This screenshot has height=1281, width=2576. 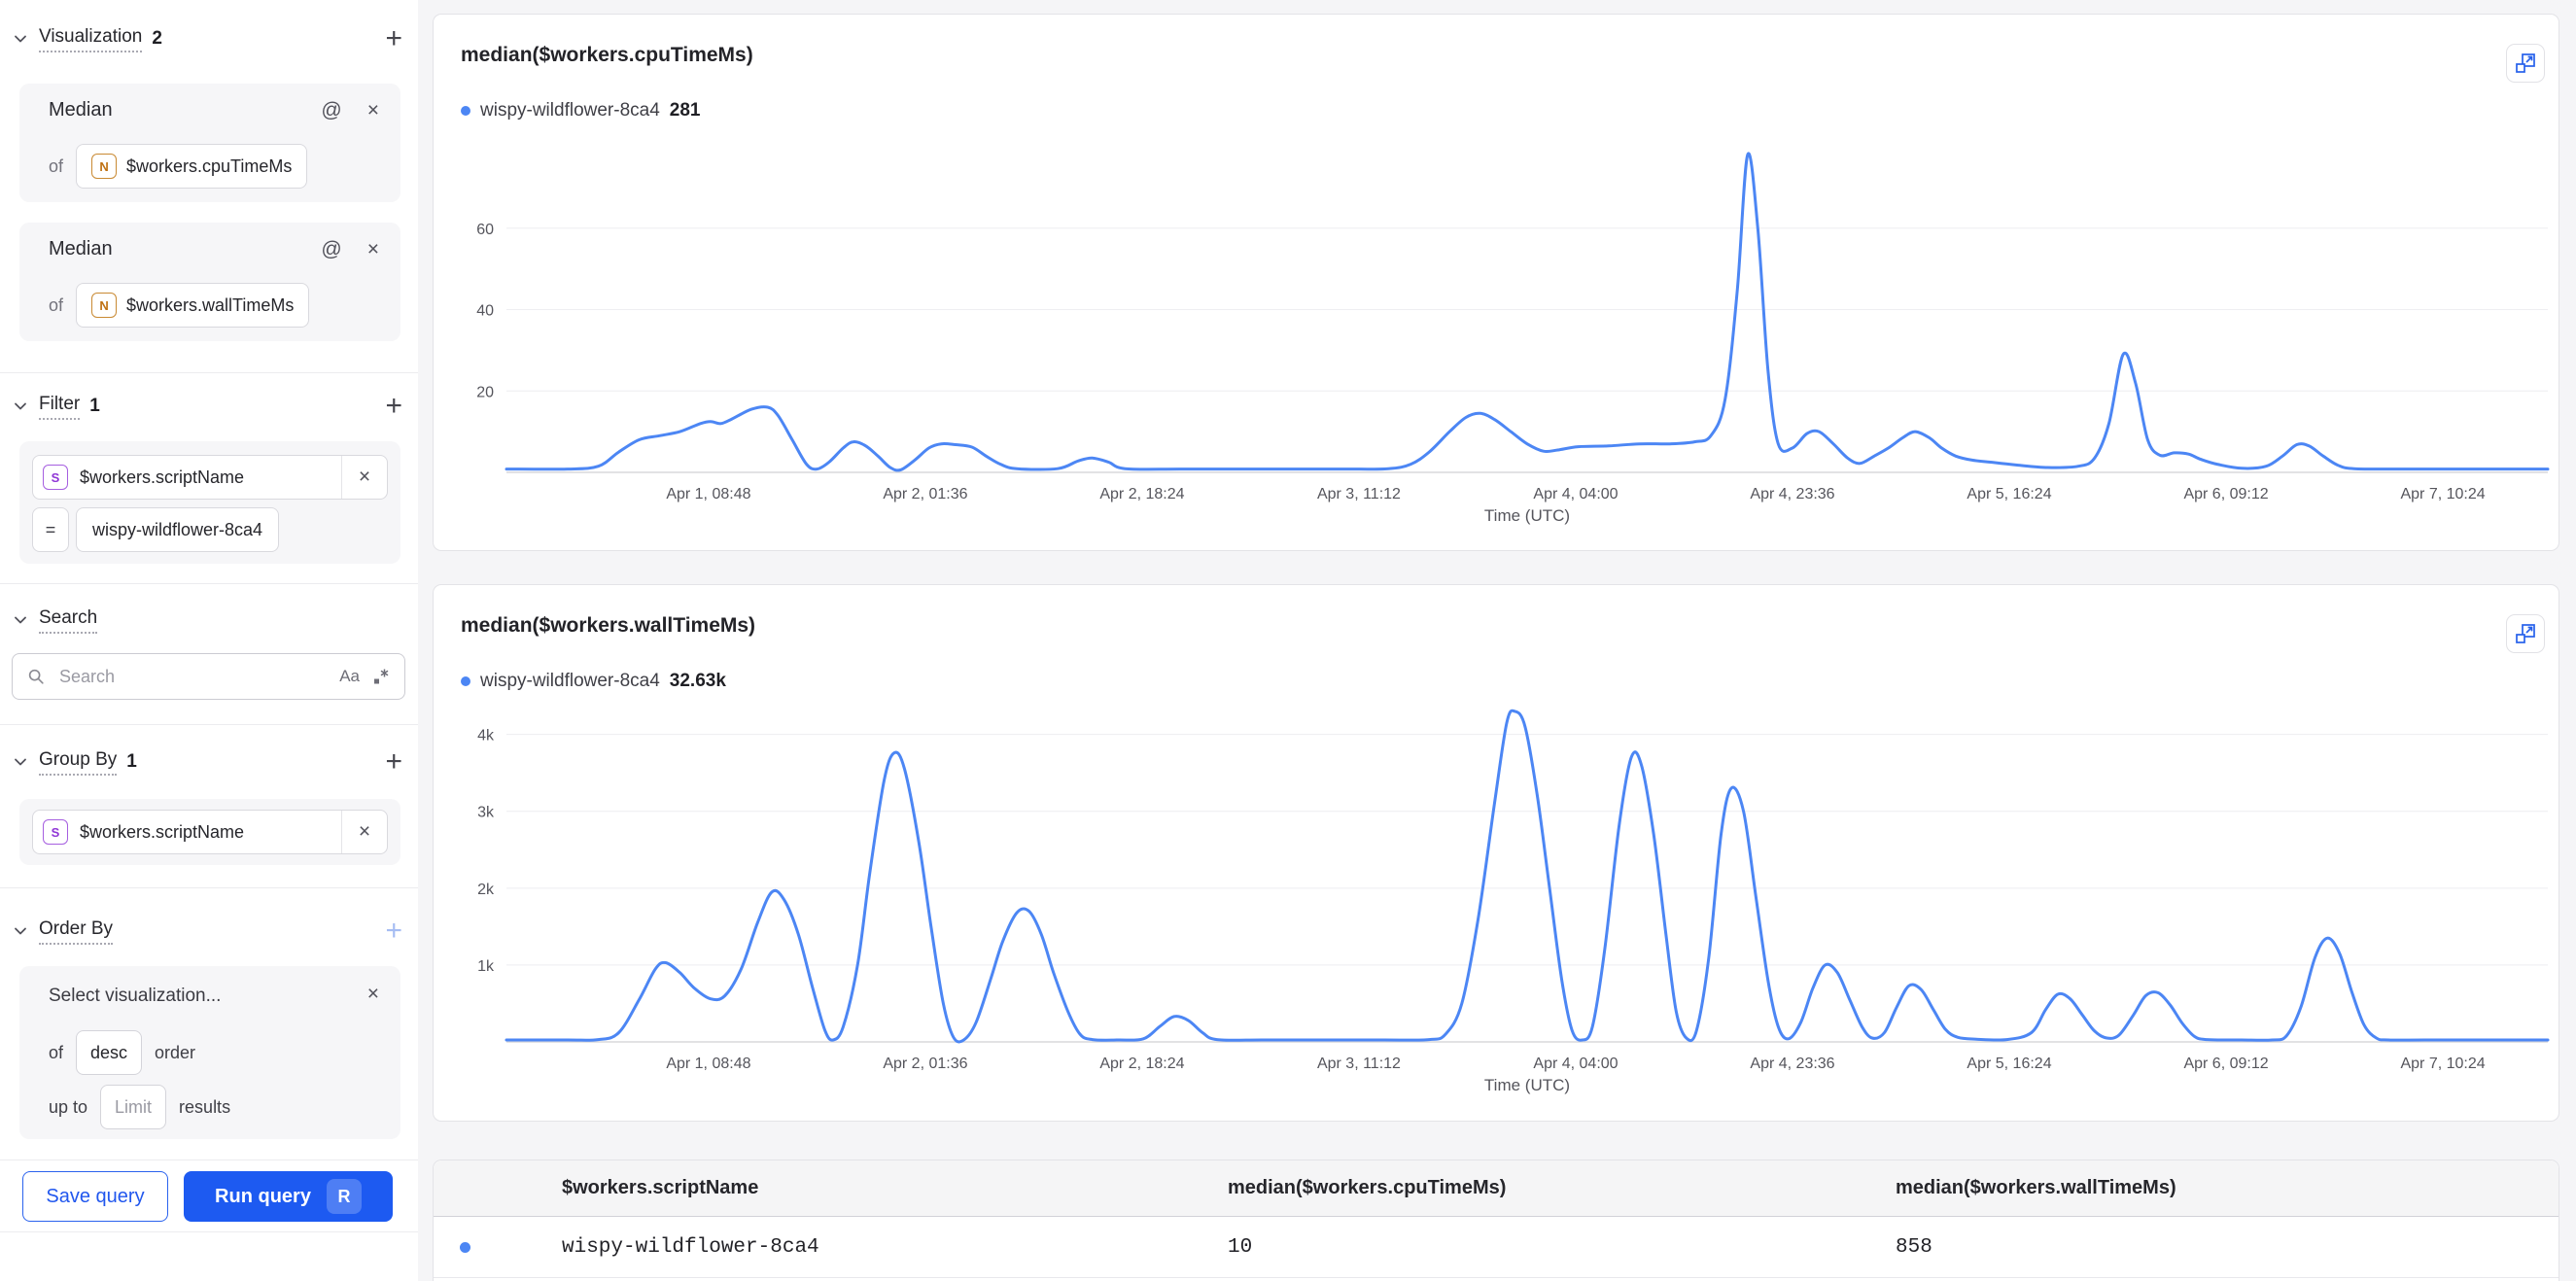 What do you see at coordinates (609, 625) in the screenshot?
I see `chart-title: median($workers.wallTimeMs)` at bounding box center [609, 625].